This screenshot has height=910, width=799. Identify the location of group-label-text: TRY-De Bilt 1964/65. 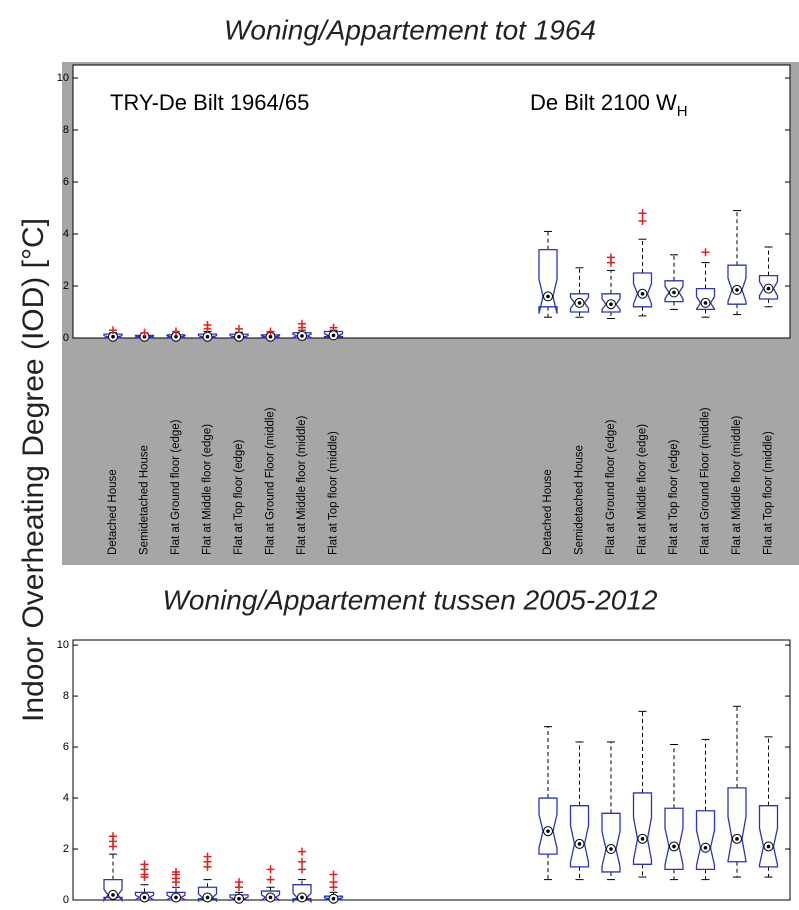
(209, 102).